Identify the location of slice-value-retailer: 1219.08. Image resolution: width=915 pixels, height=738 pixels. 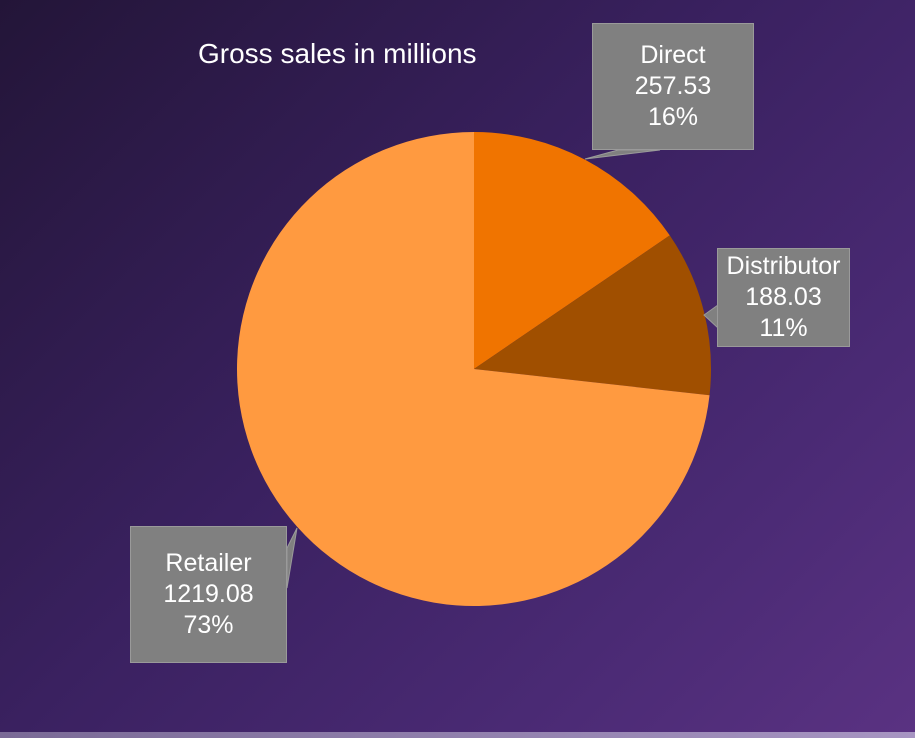
(208, 594).